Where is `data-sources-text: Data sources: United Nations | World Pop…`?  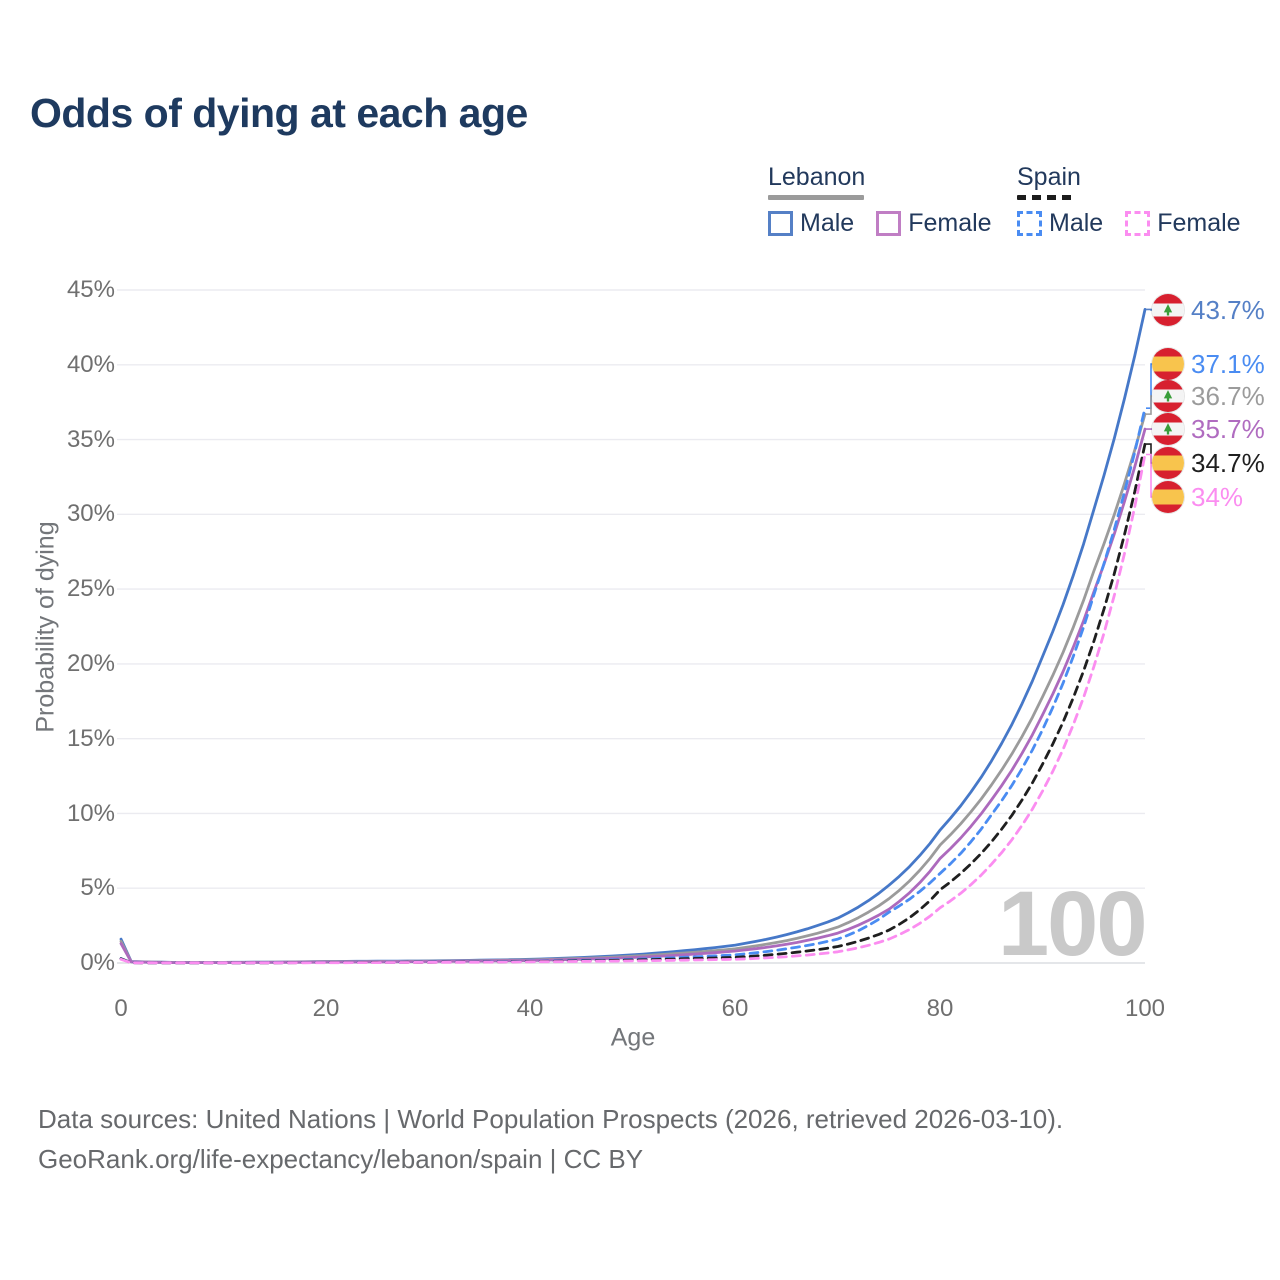 data-sources-text: Data sources: United Nations | World Pop… is located at coordinates (551, 1119).